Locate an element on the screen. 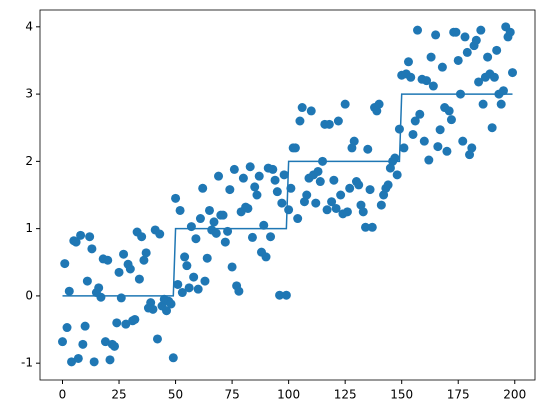  x-tick-label: 50 is located at coordinates (175, 395).